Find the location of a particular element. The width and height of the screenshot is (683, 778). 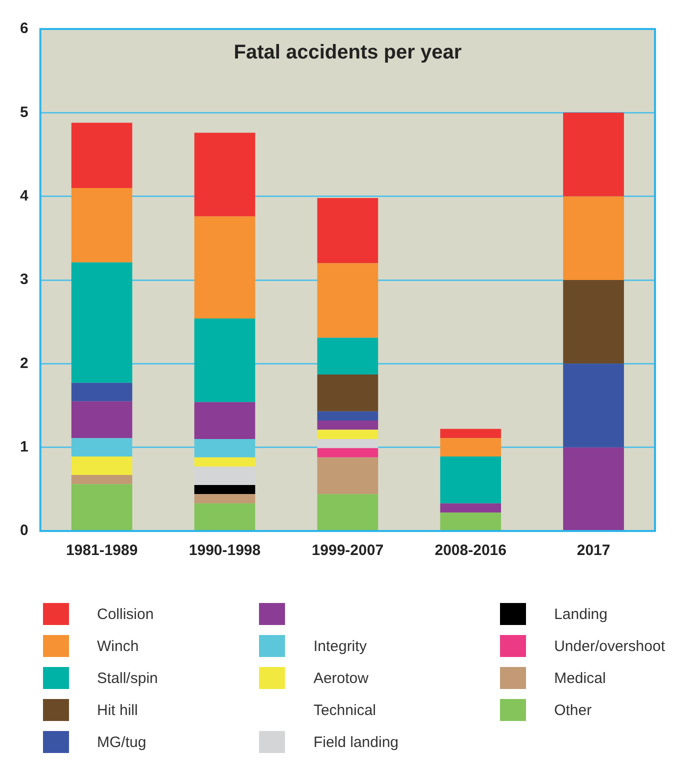

y-tick-label: 4 is located at coordinates (24, 195).